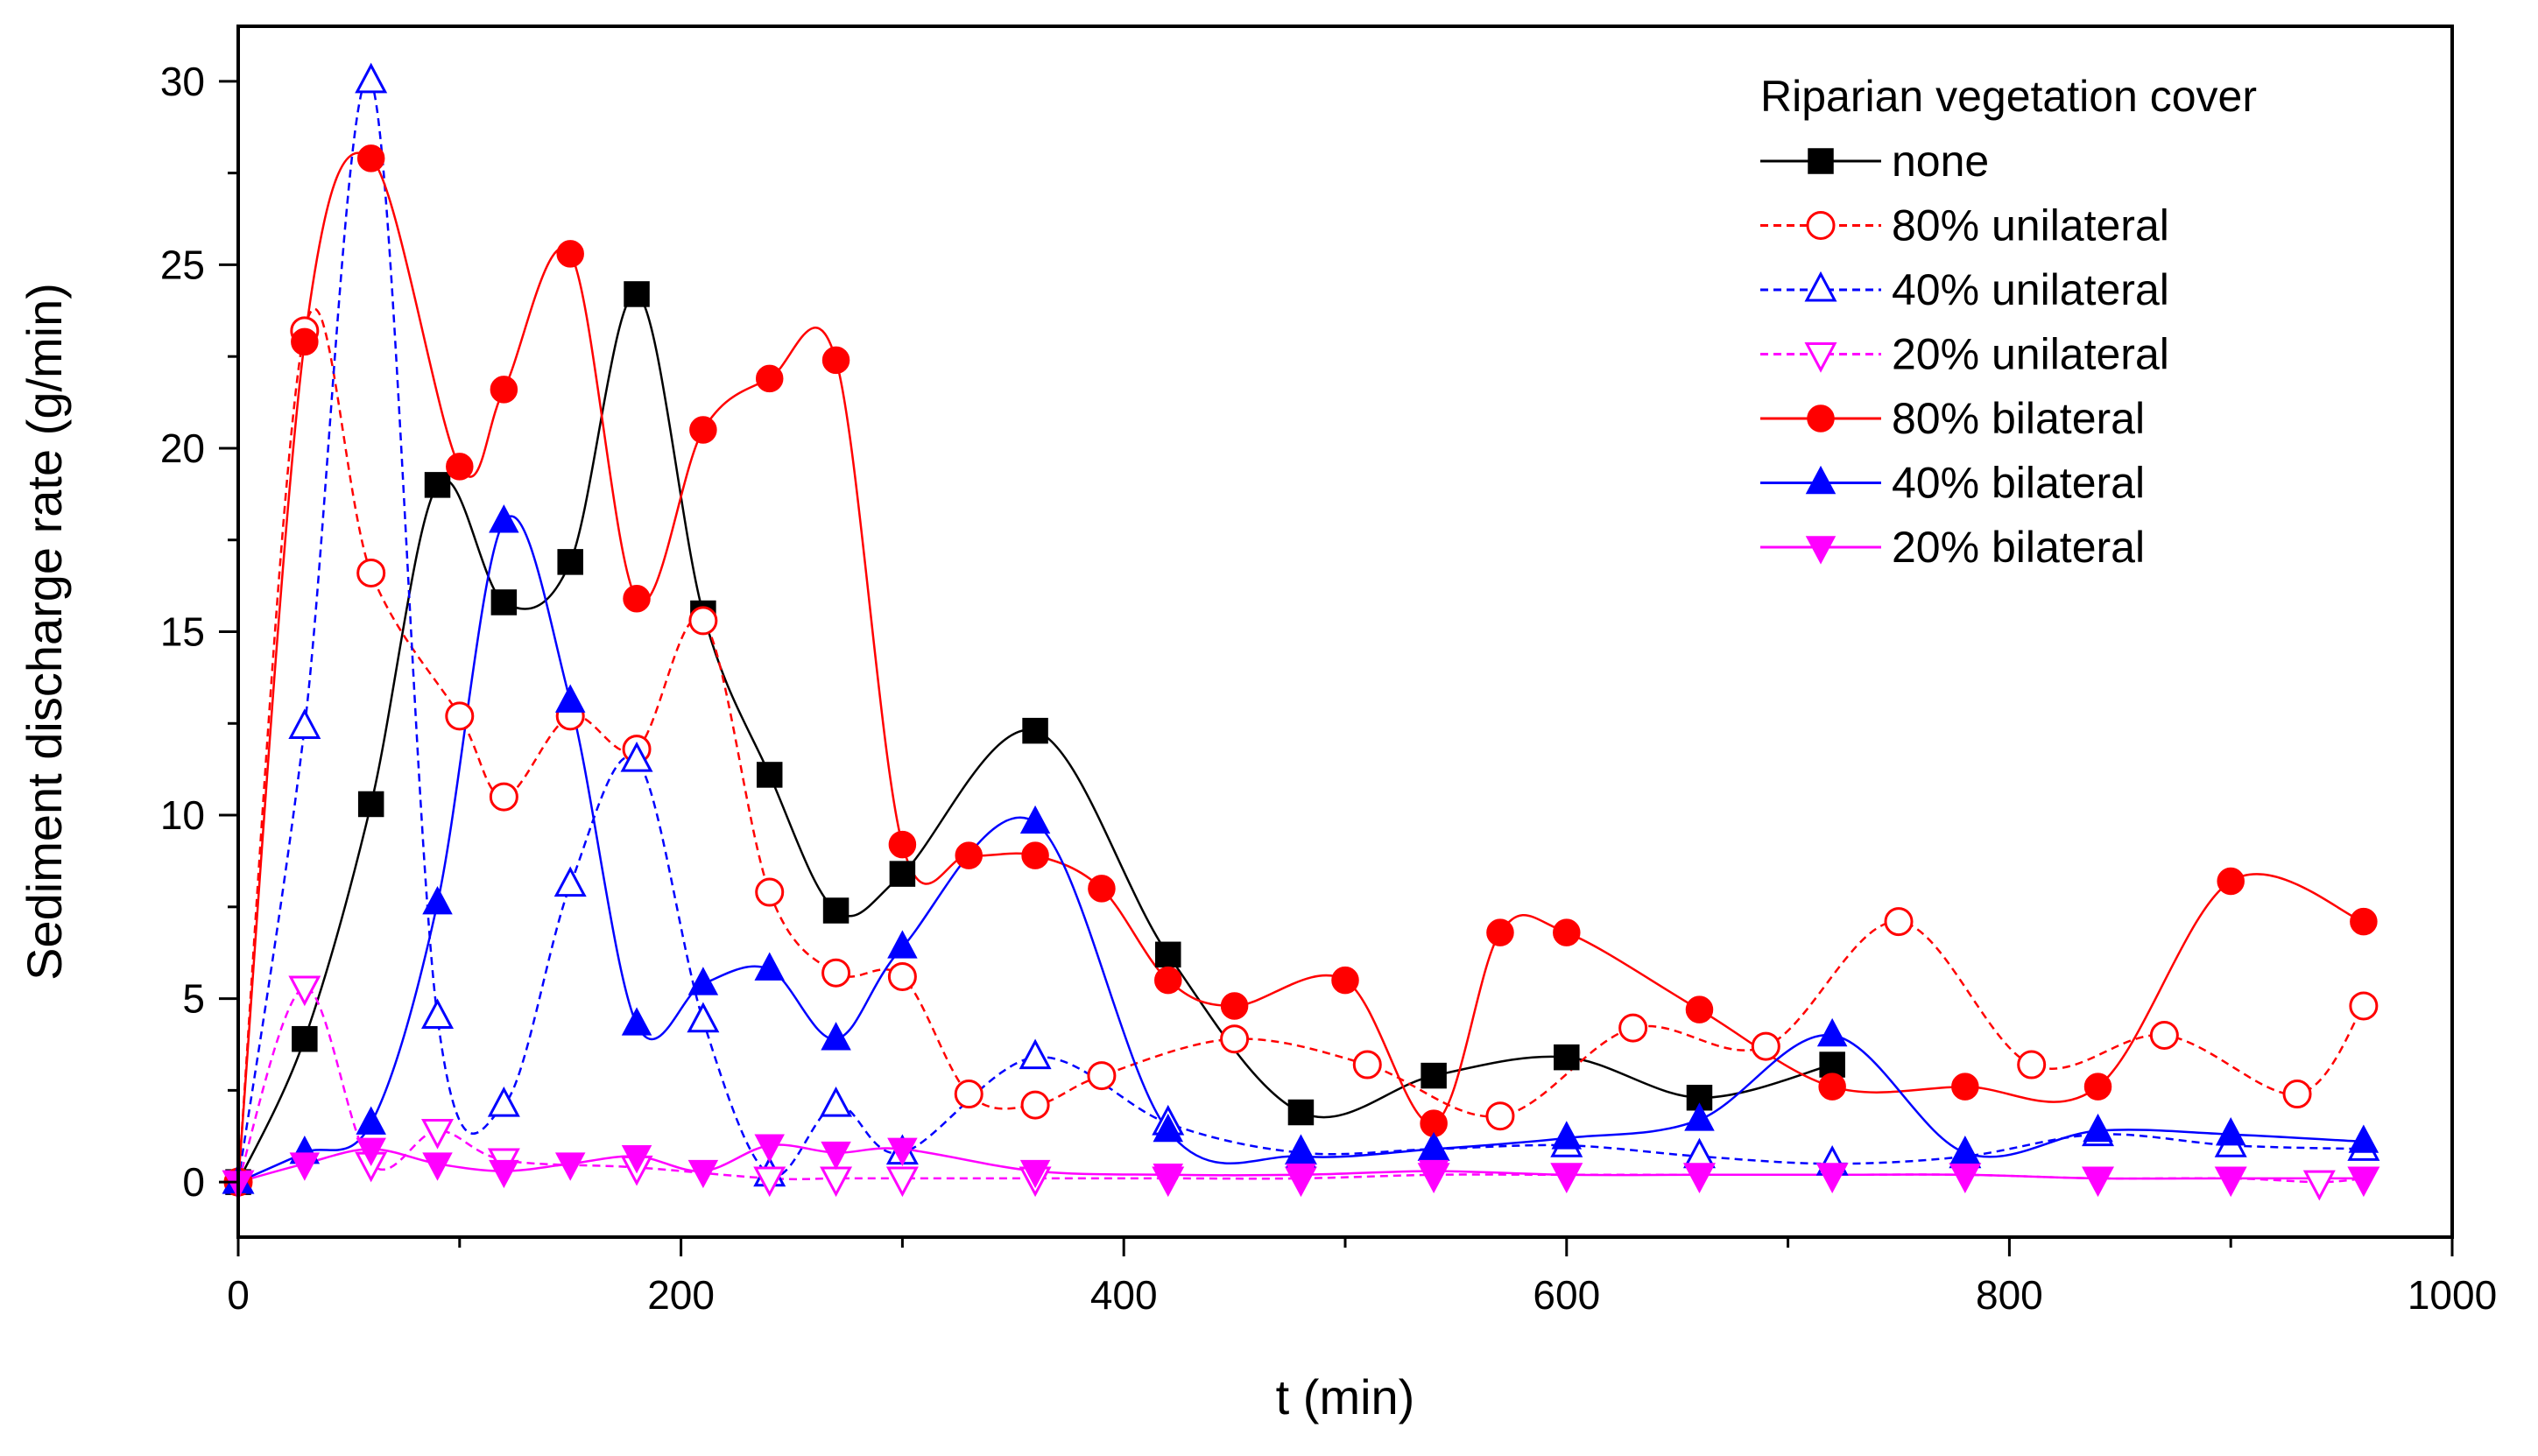 The image size is (2538, 1456). What do you see at coordinates (2009, 1295) in the screenshot?
I see `x-tick-label: 800` at bounding box center [2009, 1295].